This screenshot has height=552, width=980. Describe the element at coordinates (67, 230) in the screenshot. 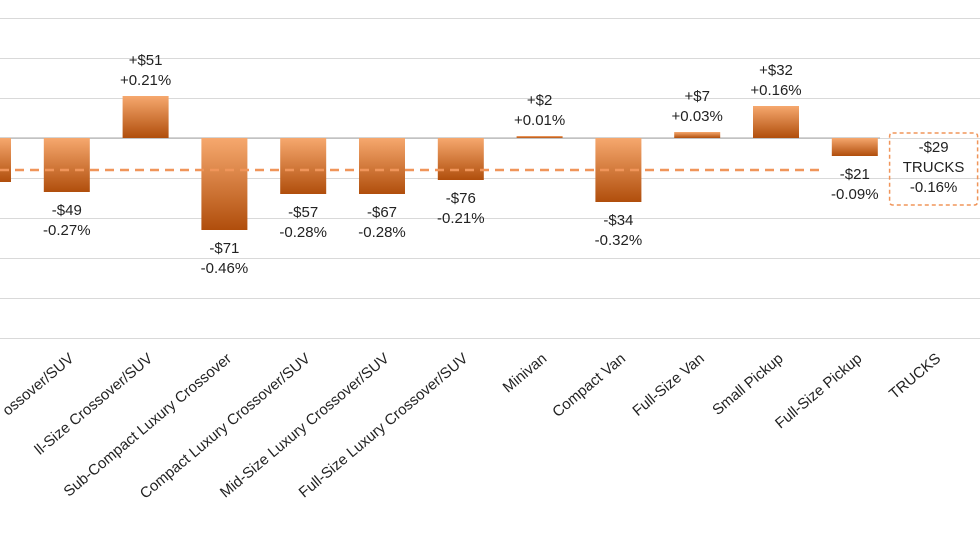

I see `value-label: -0.27%` at that location.